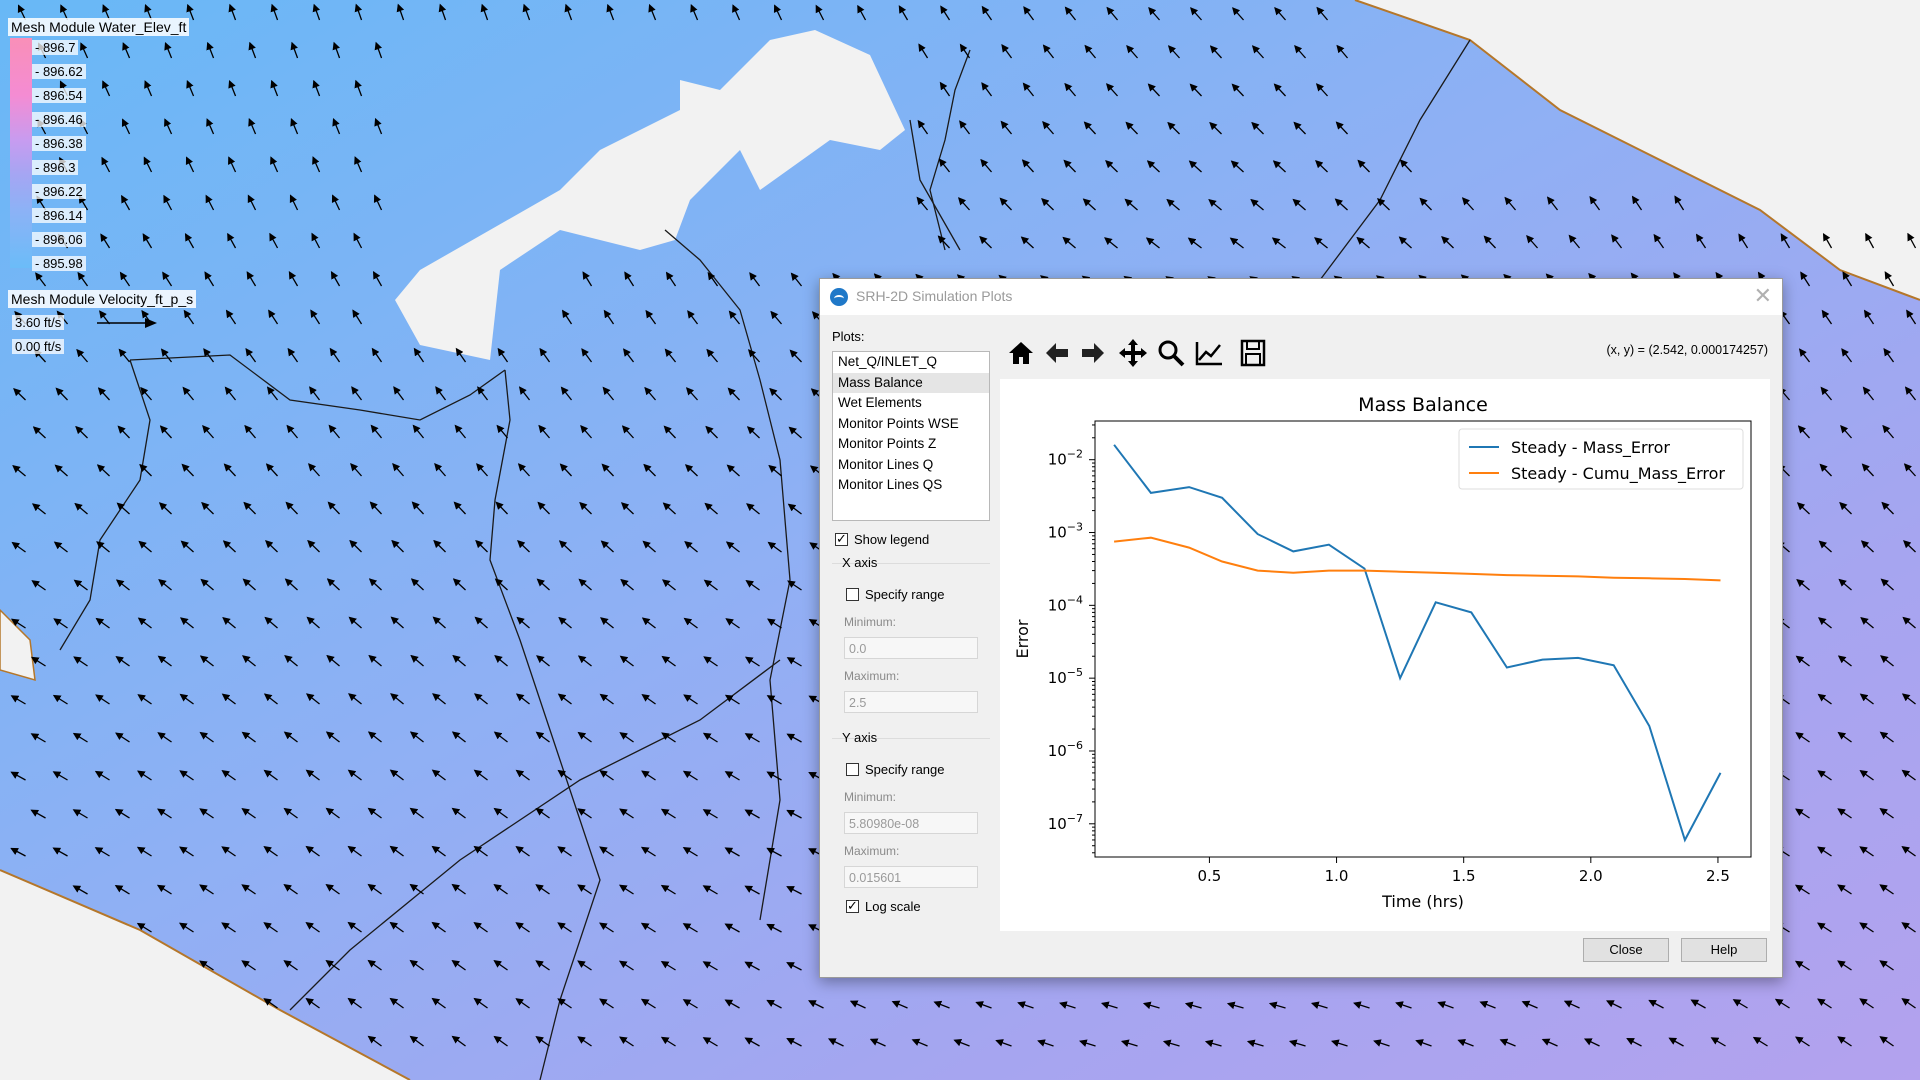  What do you see at coordinates (1057, 353) in the screenshot?
I see `back-arrow-icon` at bounding box center [1057, 353].